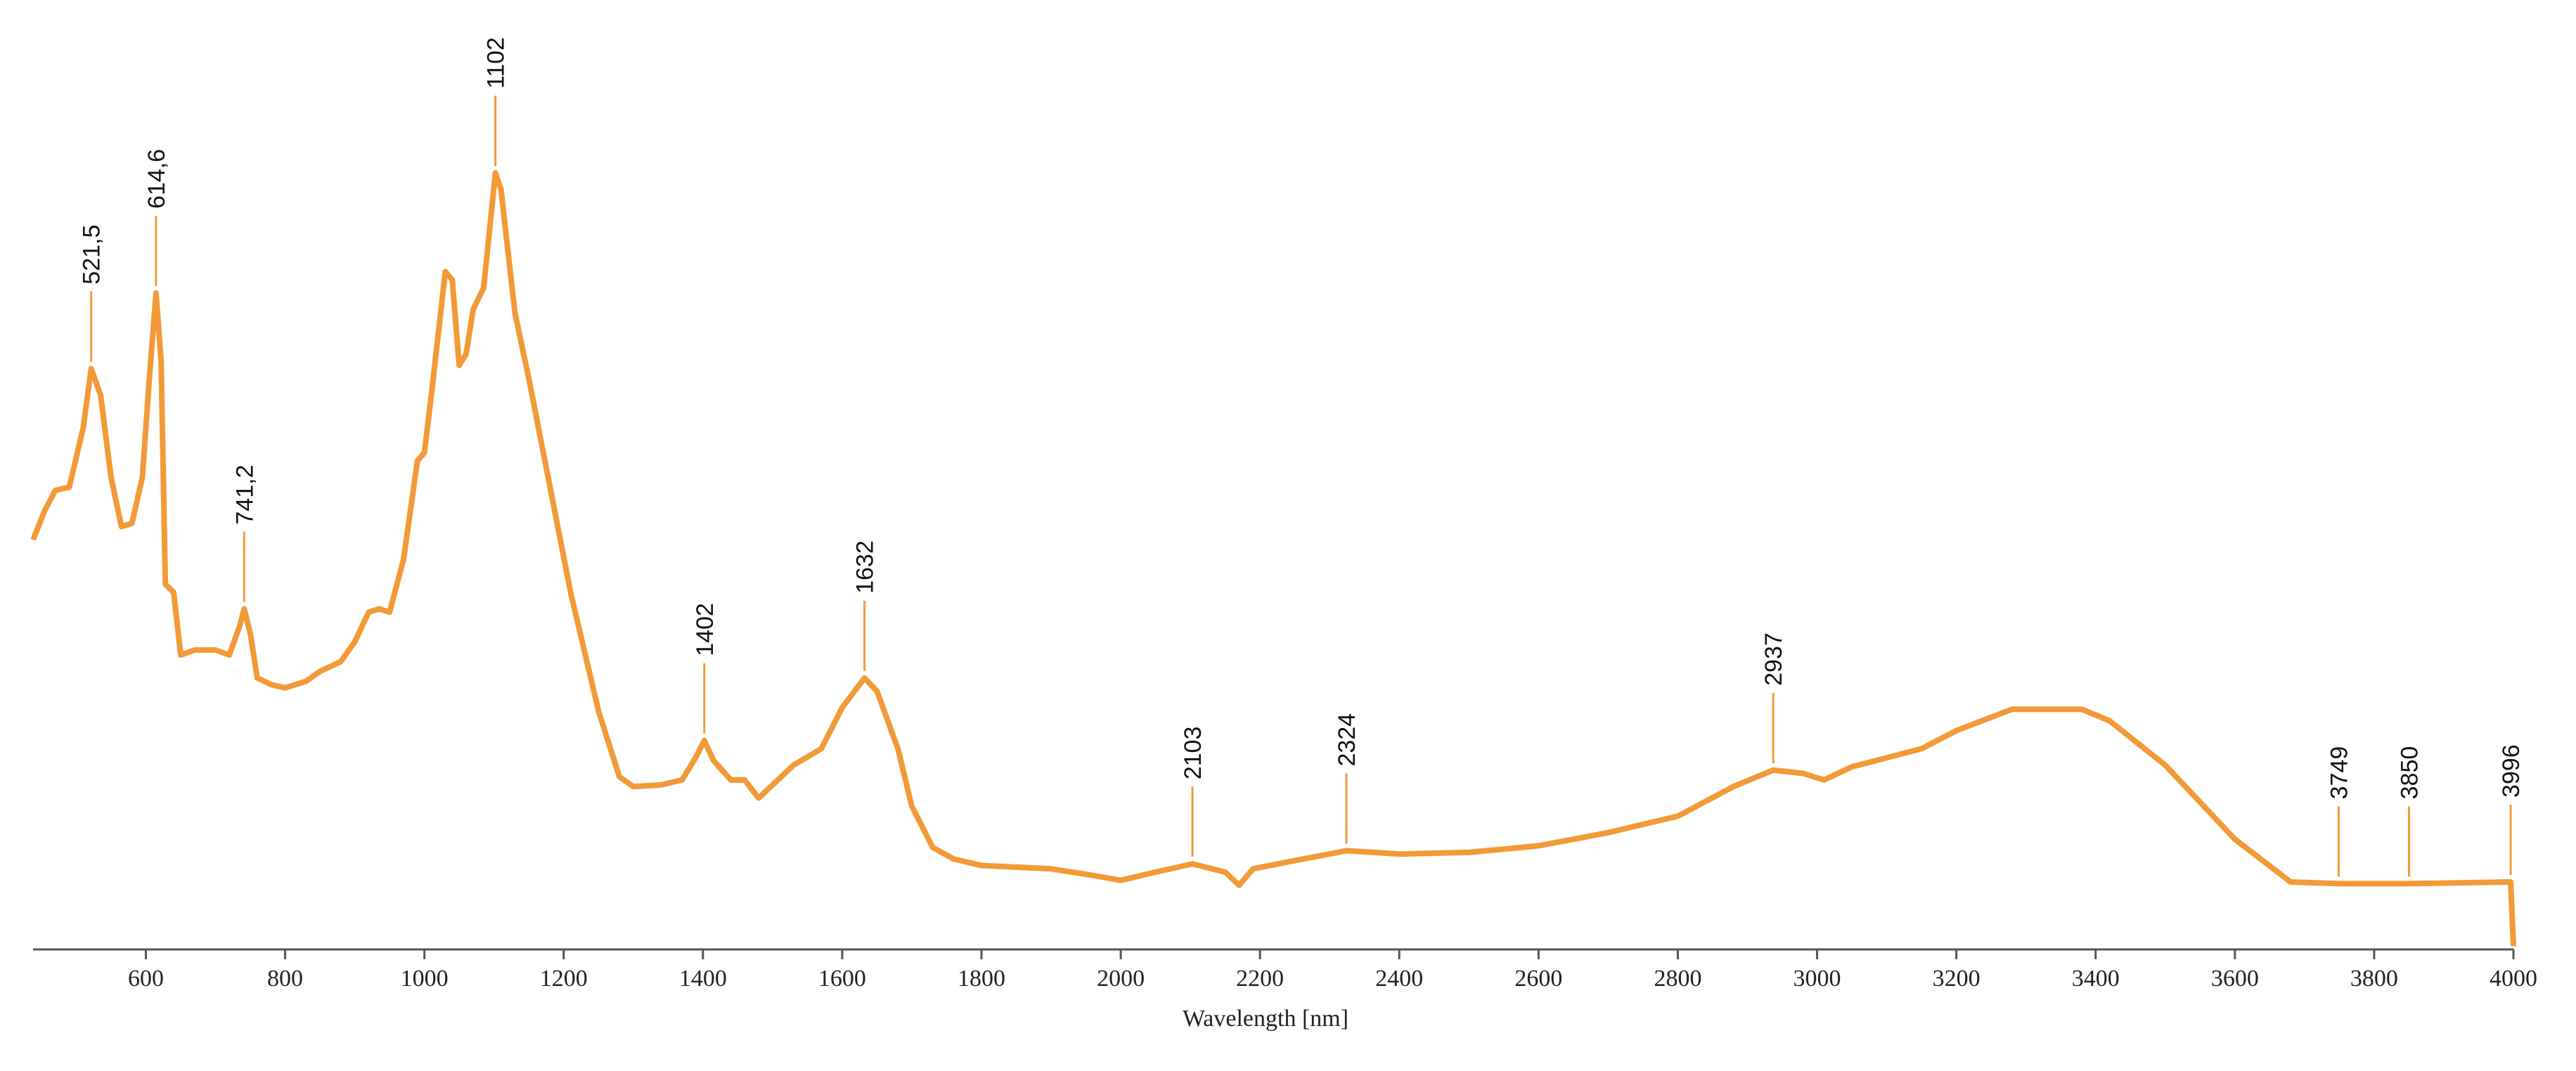  Describe the element at coordinates (146, 979) in the screenshot. I see `x-tick-label: 600` at that location.